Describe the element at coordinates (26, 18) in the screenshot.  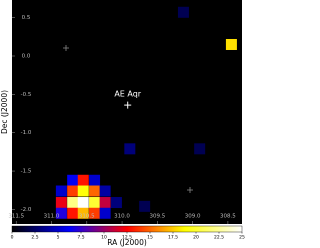
I see `y-tick-label: 0.5` at that location.